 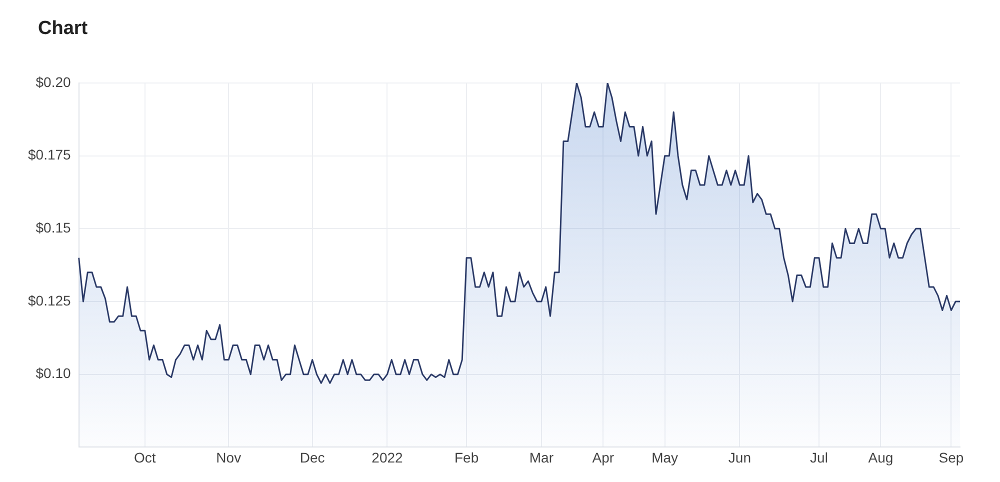 What do you see at coordinates (229, 457) in the screenshot?
I see `x-tick-label: Nov` at bounding box center [229, 457].